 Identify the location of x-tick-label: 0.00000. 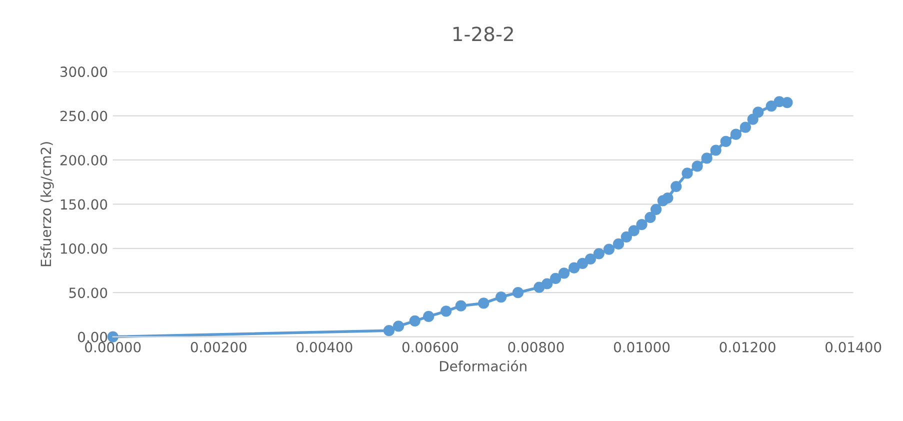
(113, 347).